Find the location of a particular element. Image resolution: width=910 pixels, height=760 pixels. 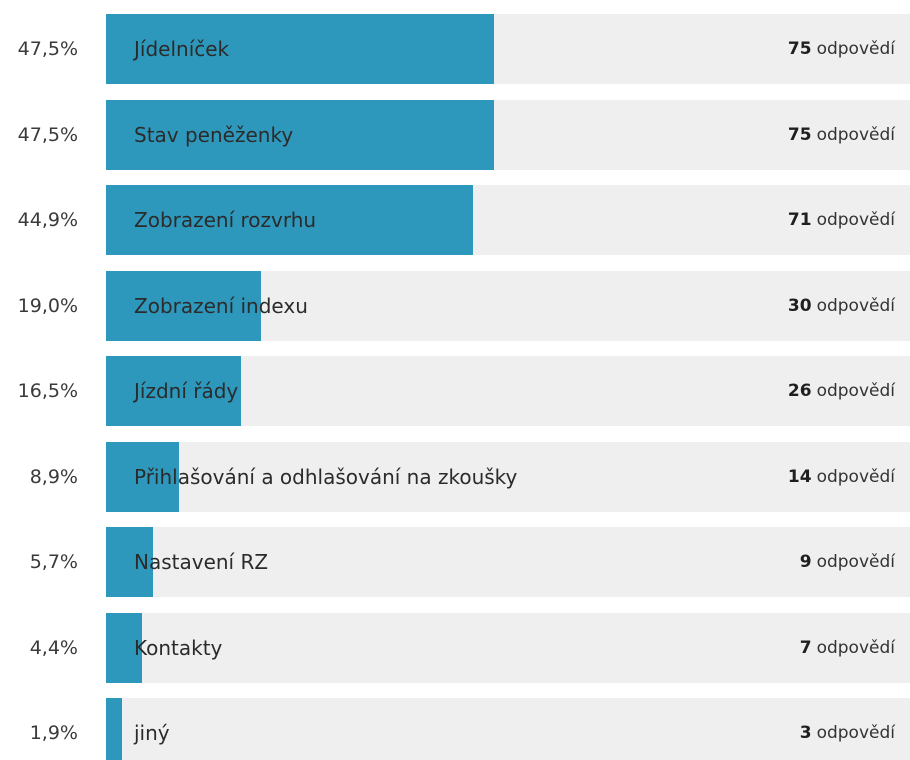

response-count: 7 odpovědí is located at coordinates (847, 648).